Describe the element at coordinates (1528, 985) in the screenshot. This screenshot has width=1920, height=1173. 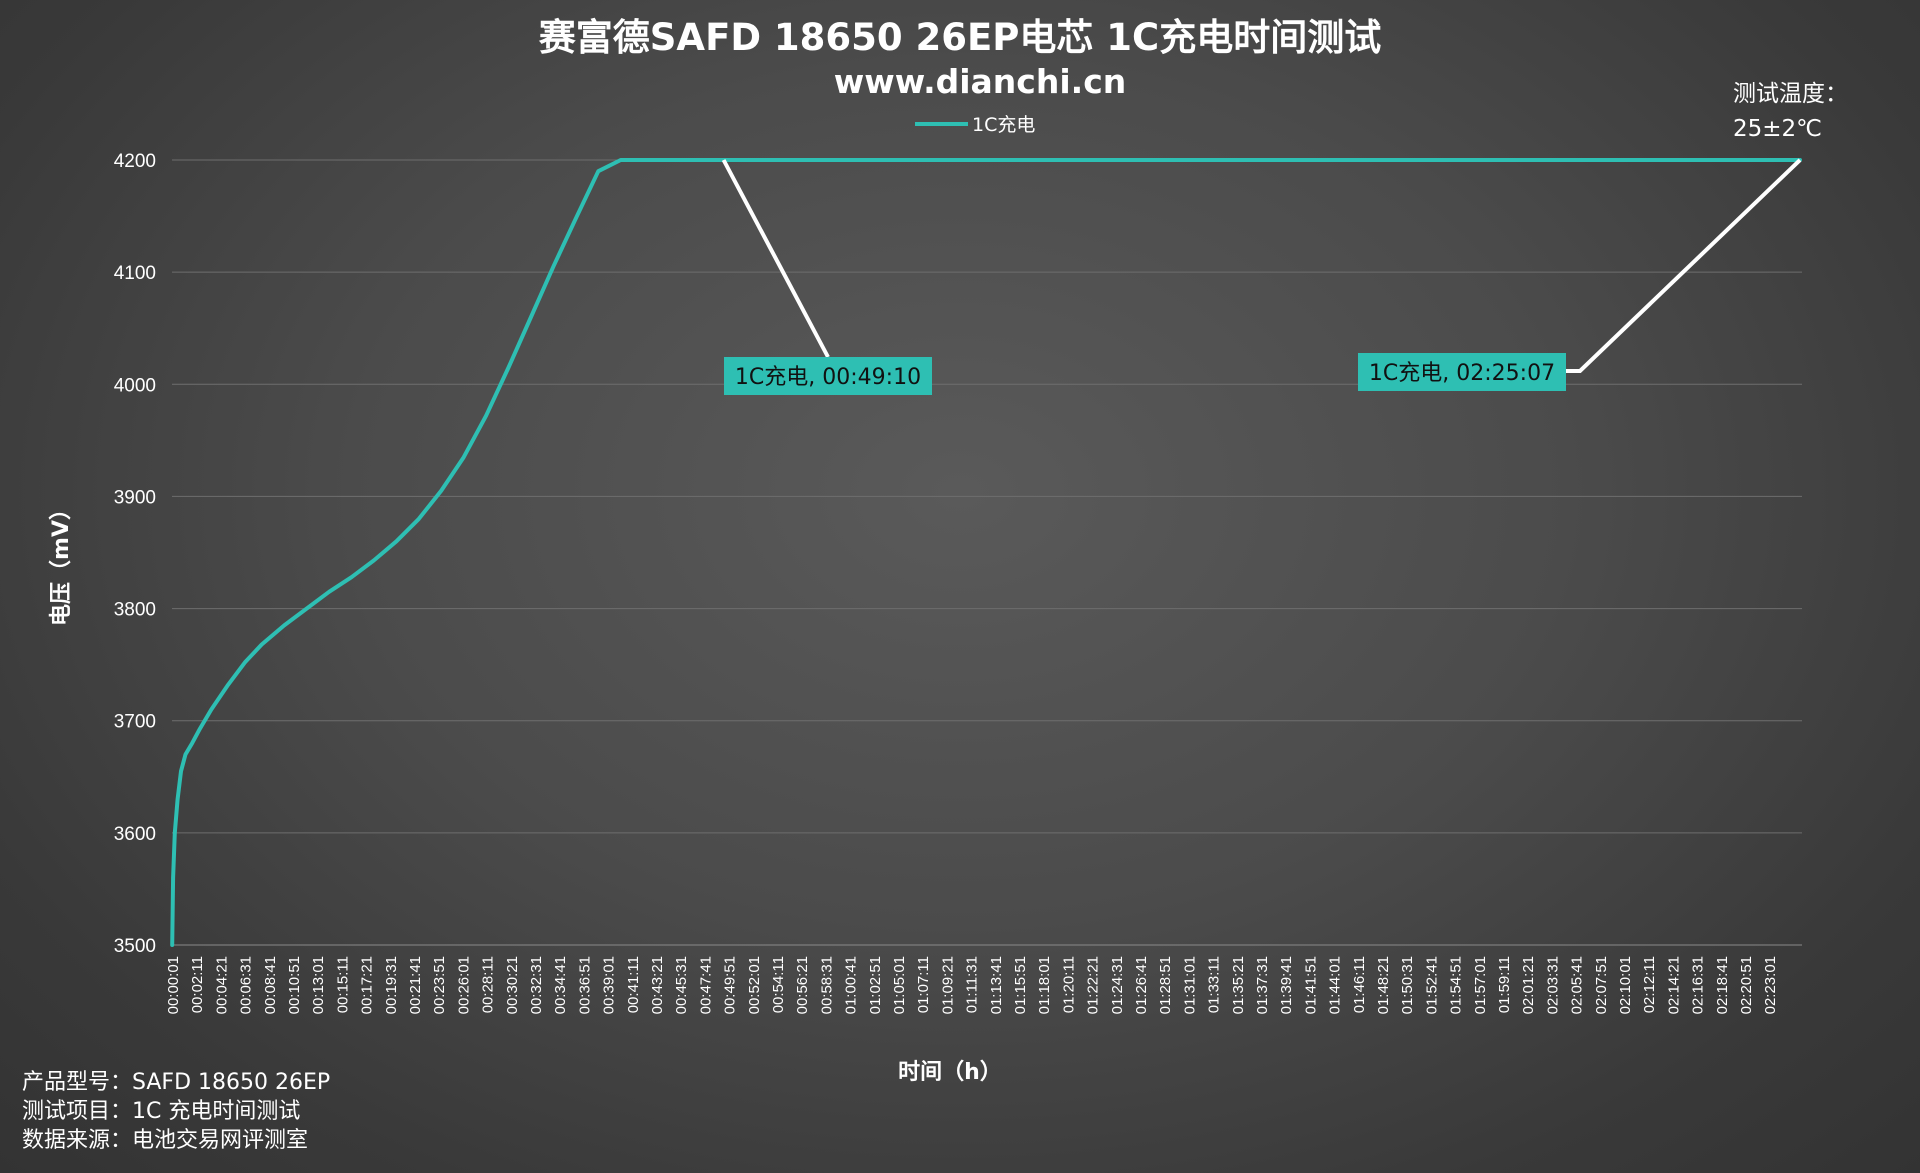
I see `x-tick-label: 02:01:21` at that location.